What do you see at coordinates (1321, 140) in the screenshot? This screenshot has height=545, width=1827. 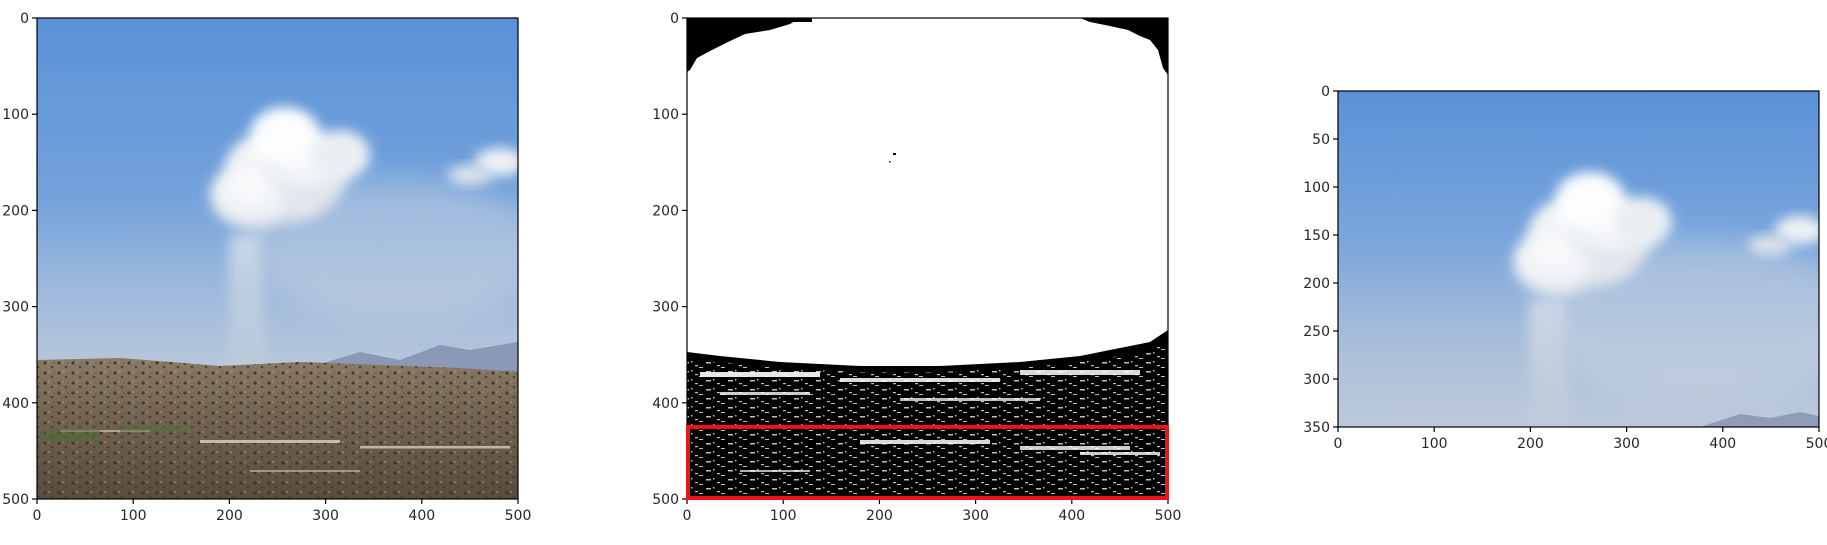 I see `y-tick-label: 50` at bounding box center [1321, 140].